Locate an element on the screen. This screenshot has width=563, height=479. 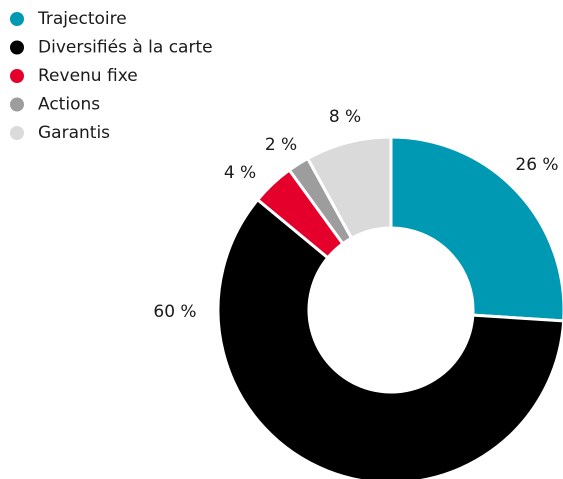
legend-label: Actions is located at coordinates (69, 105).